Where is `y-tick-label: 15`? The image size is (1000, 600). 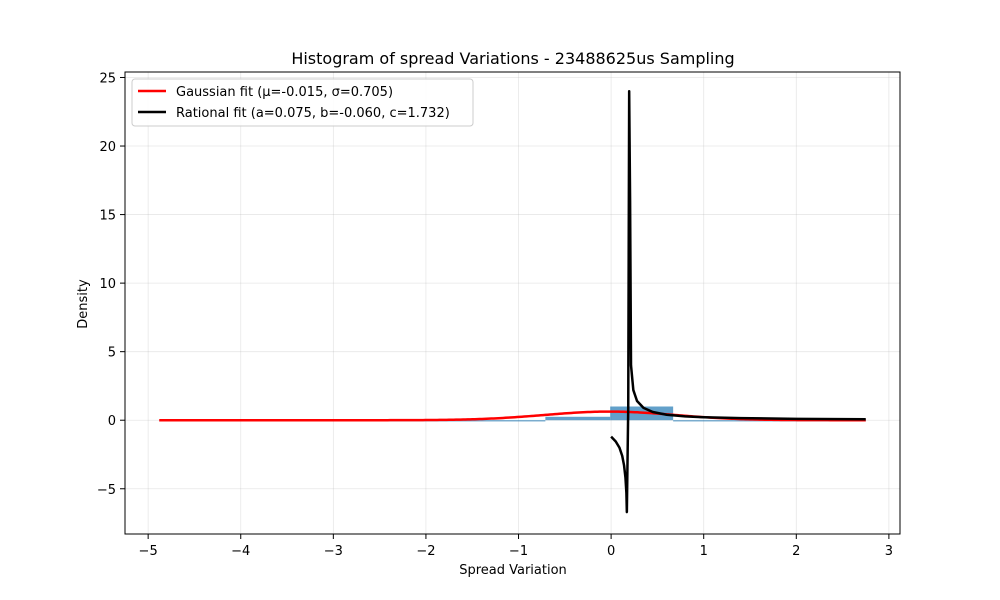
y-tick-label: 15 is located at coordinates (107, 216).